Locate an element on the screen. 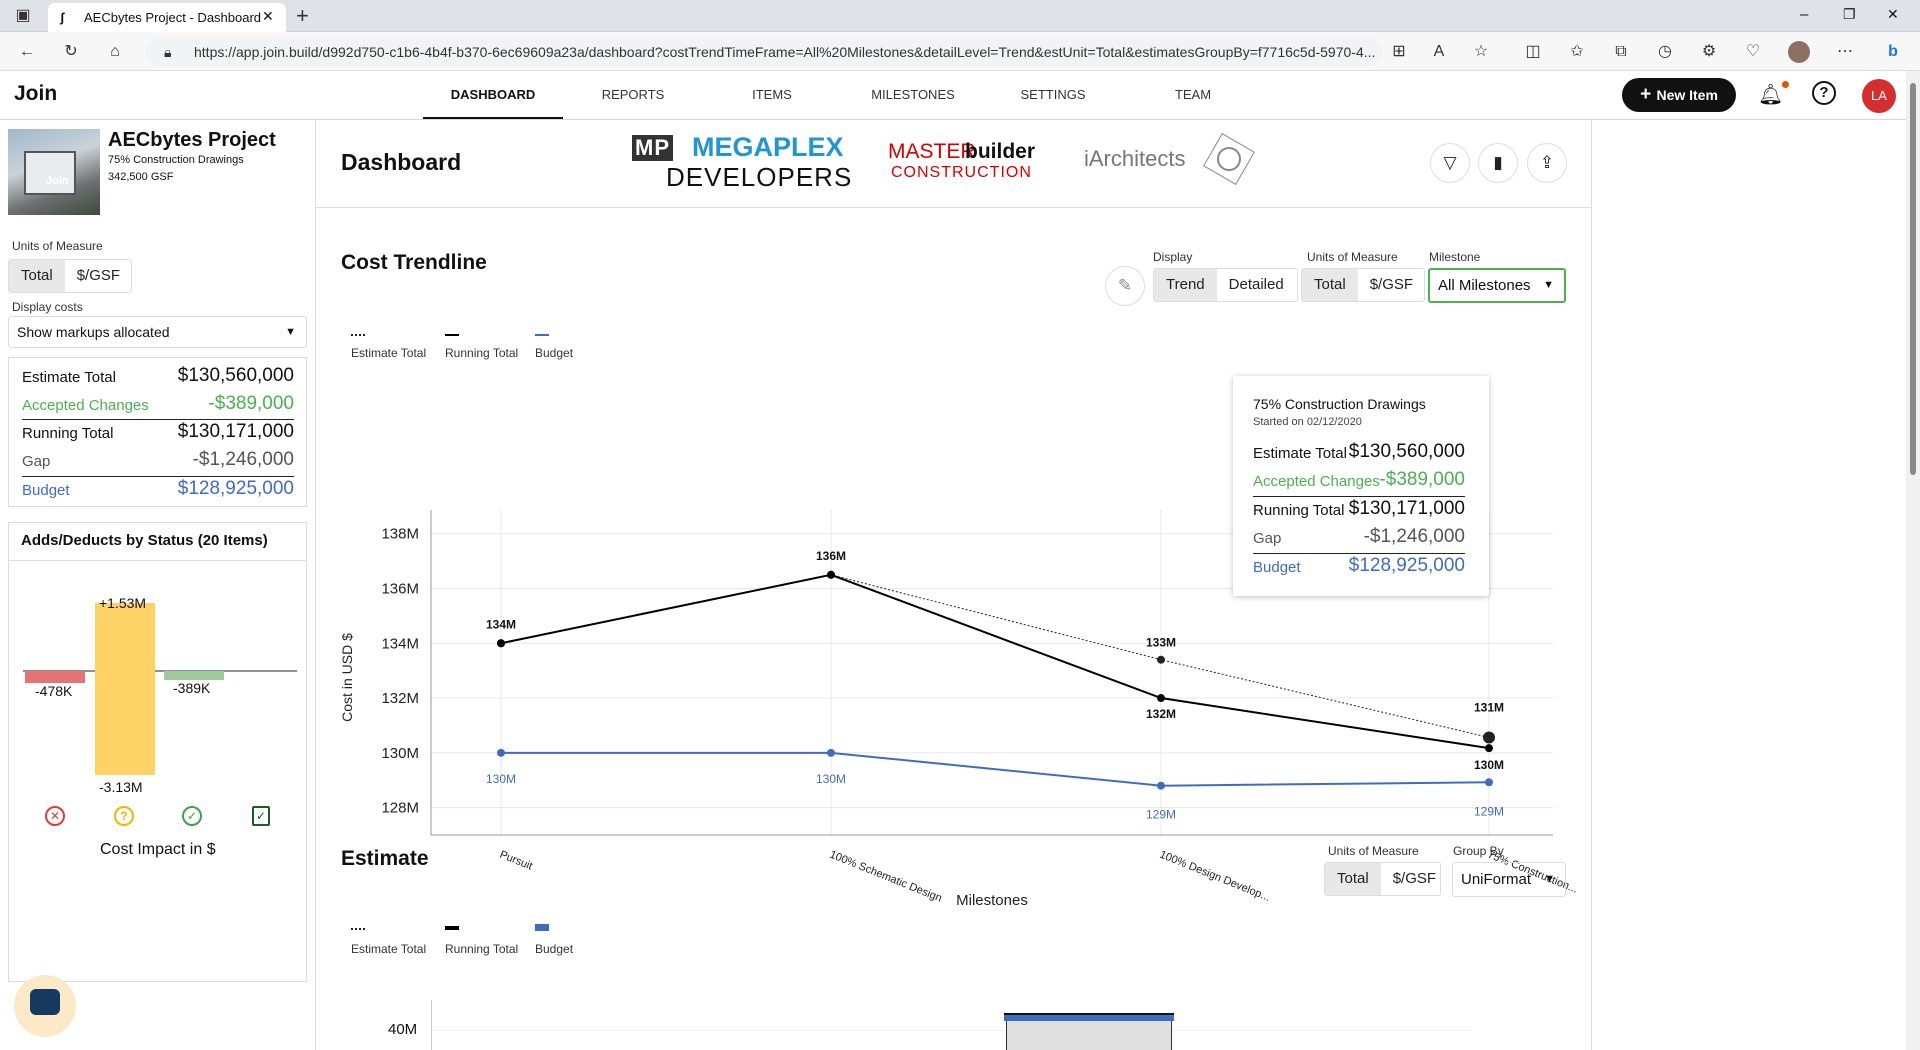 The height and width of the screenshot is (1050, 1920). legend-estimate: Estimate Total is located at coordinates (389, 353).